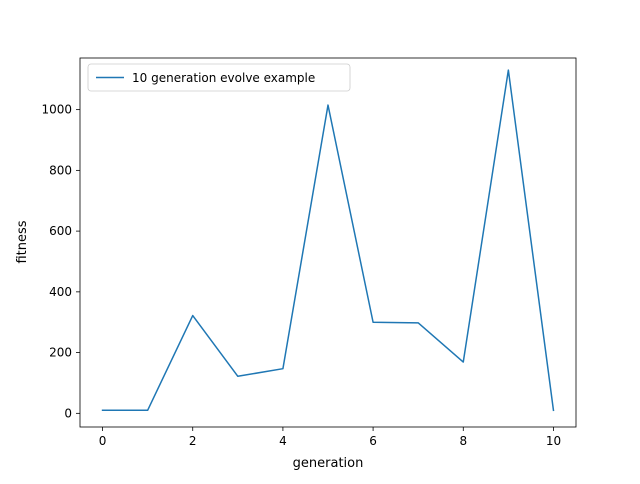 The image size is (640, 484). What do you see at coordinates (60, 292) in the screenshot?
I see `y-tick-label: 400` at bounding box center [60, 292].